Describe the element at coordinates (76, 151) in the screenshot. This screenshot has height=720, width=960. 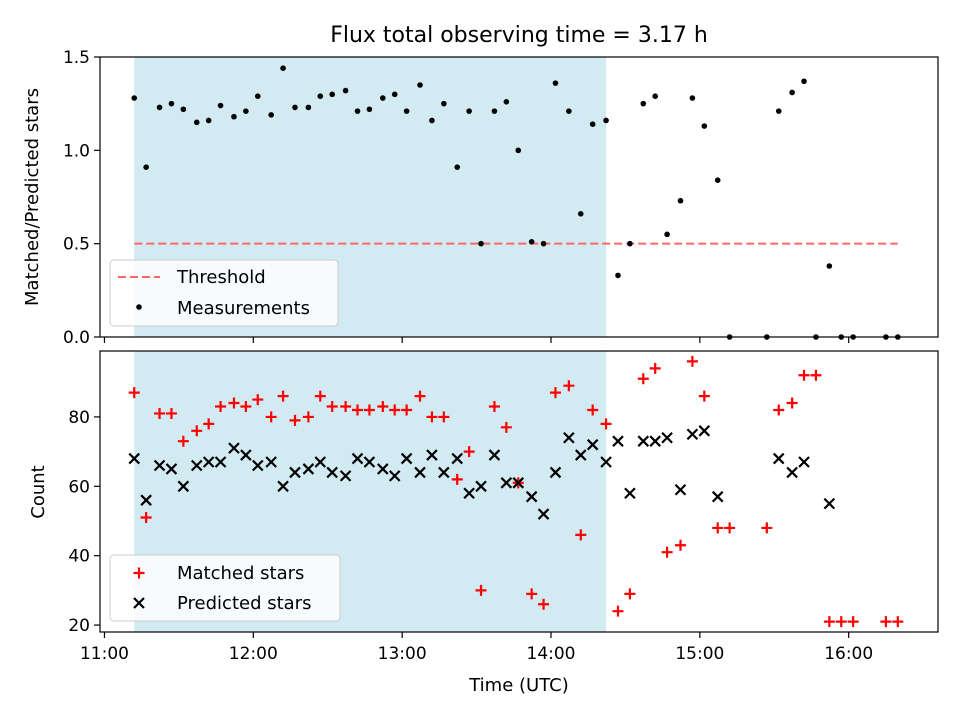
I see `top-y-tick-label: 1.0` at that location.